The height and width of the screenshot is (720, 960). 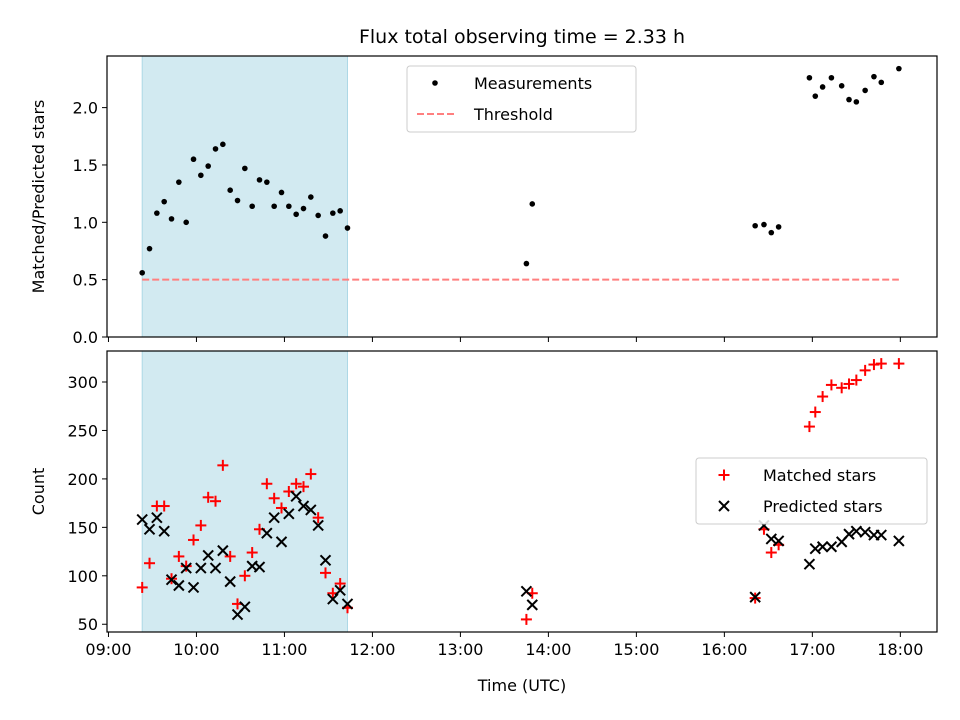 I want to click on legend-label: Matched stars, so click(x=819, y=475).